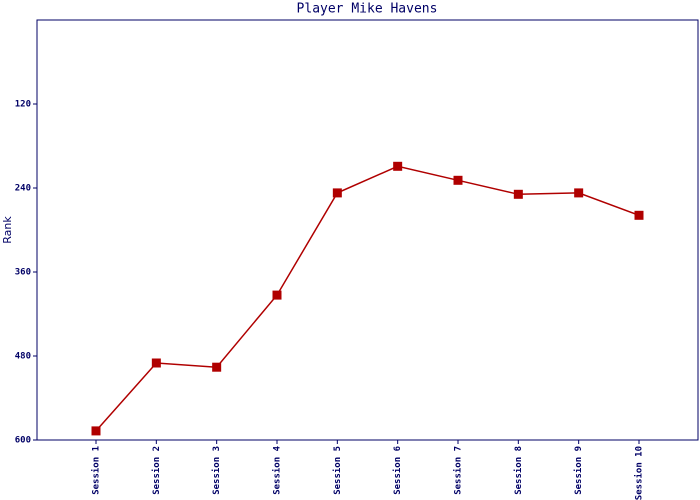 The width and height of the screenshot is (700, 500). Describe the element at coordinates (639, 473) in the screenshot. I see `x-tick-label: Session 10` at that location.